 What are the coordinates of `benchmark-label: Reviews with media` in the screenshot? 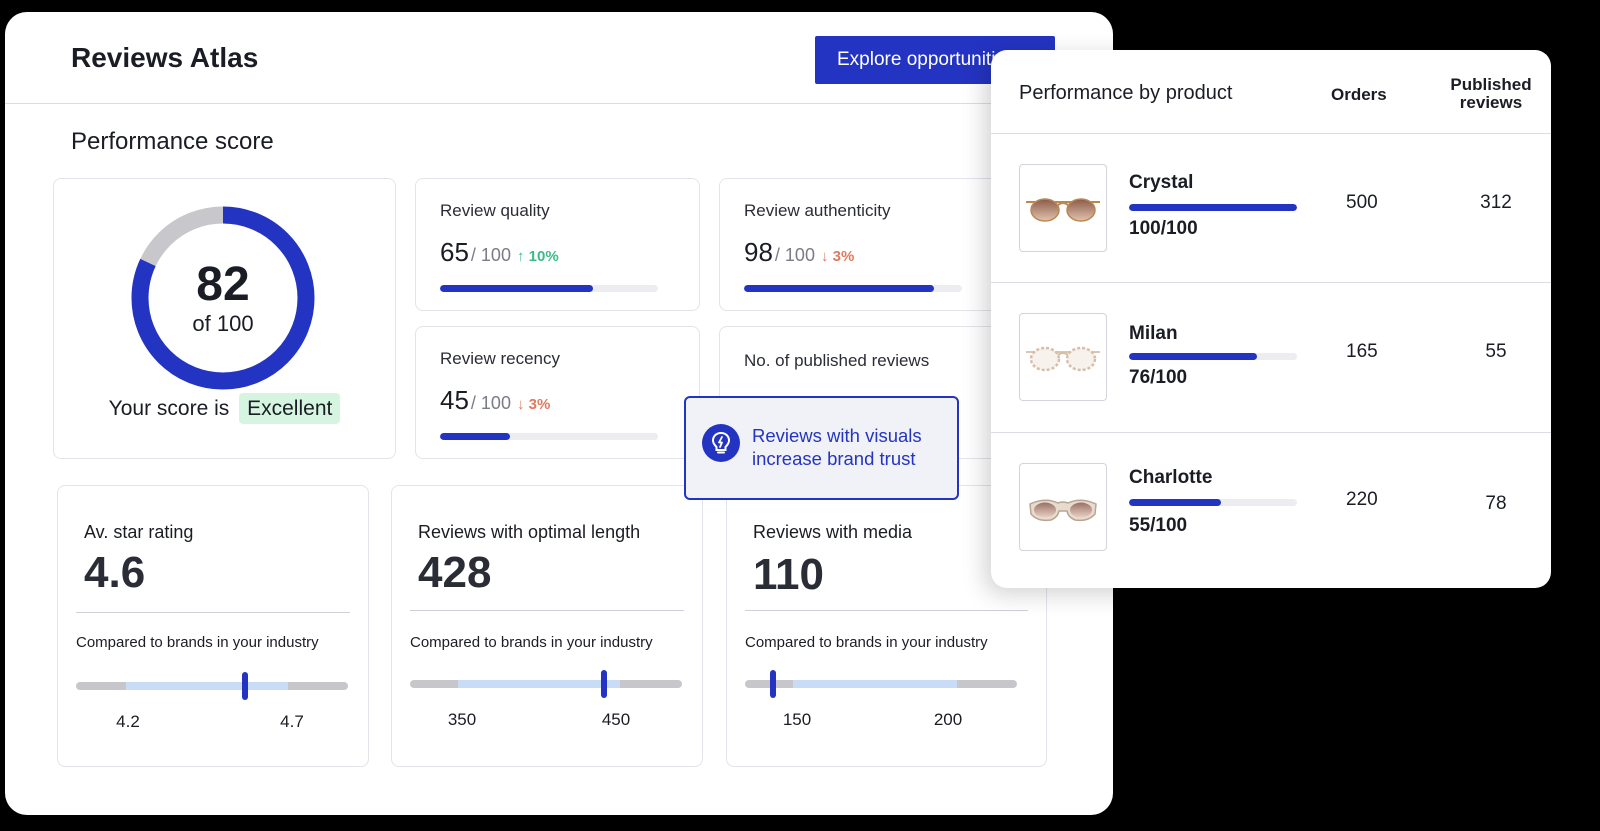 It's located at (833, 532).